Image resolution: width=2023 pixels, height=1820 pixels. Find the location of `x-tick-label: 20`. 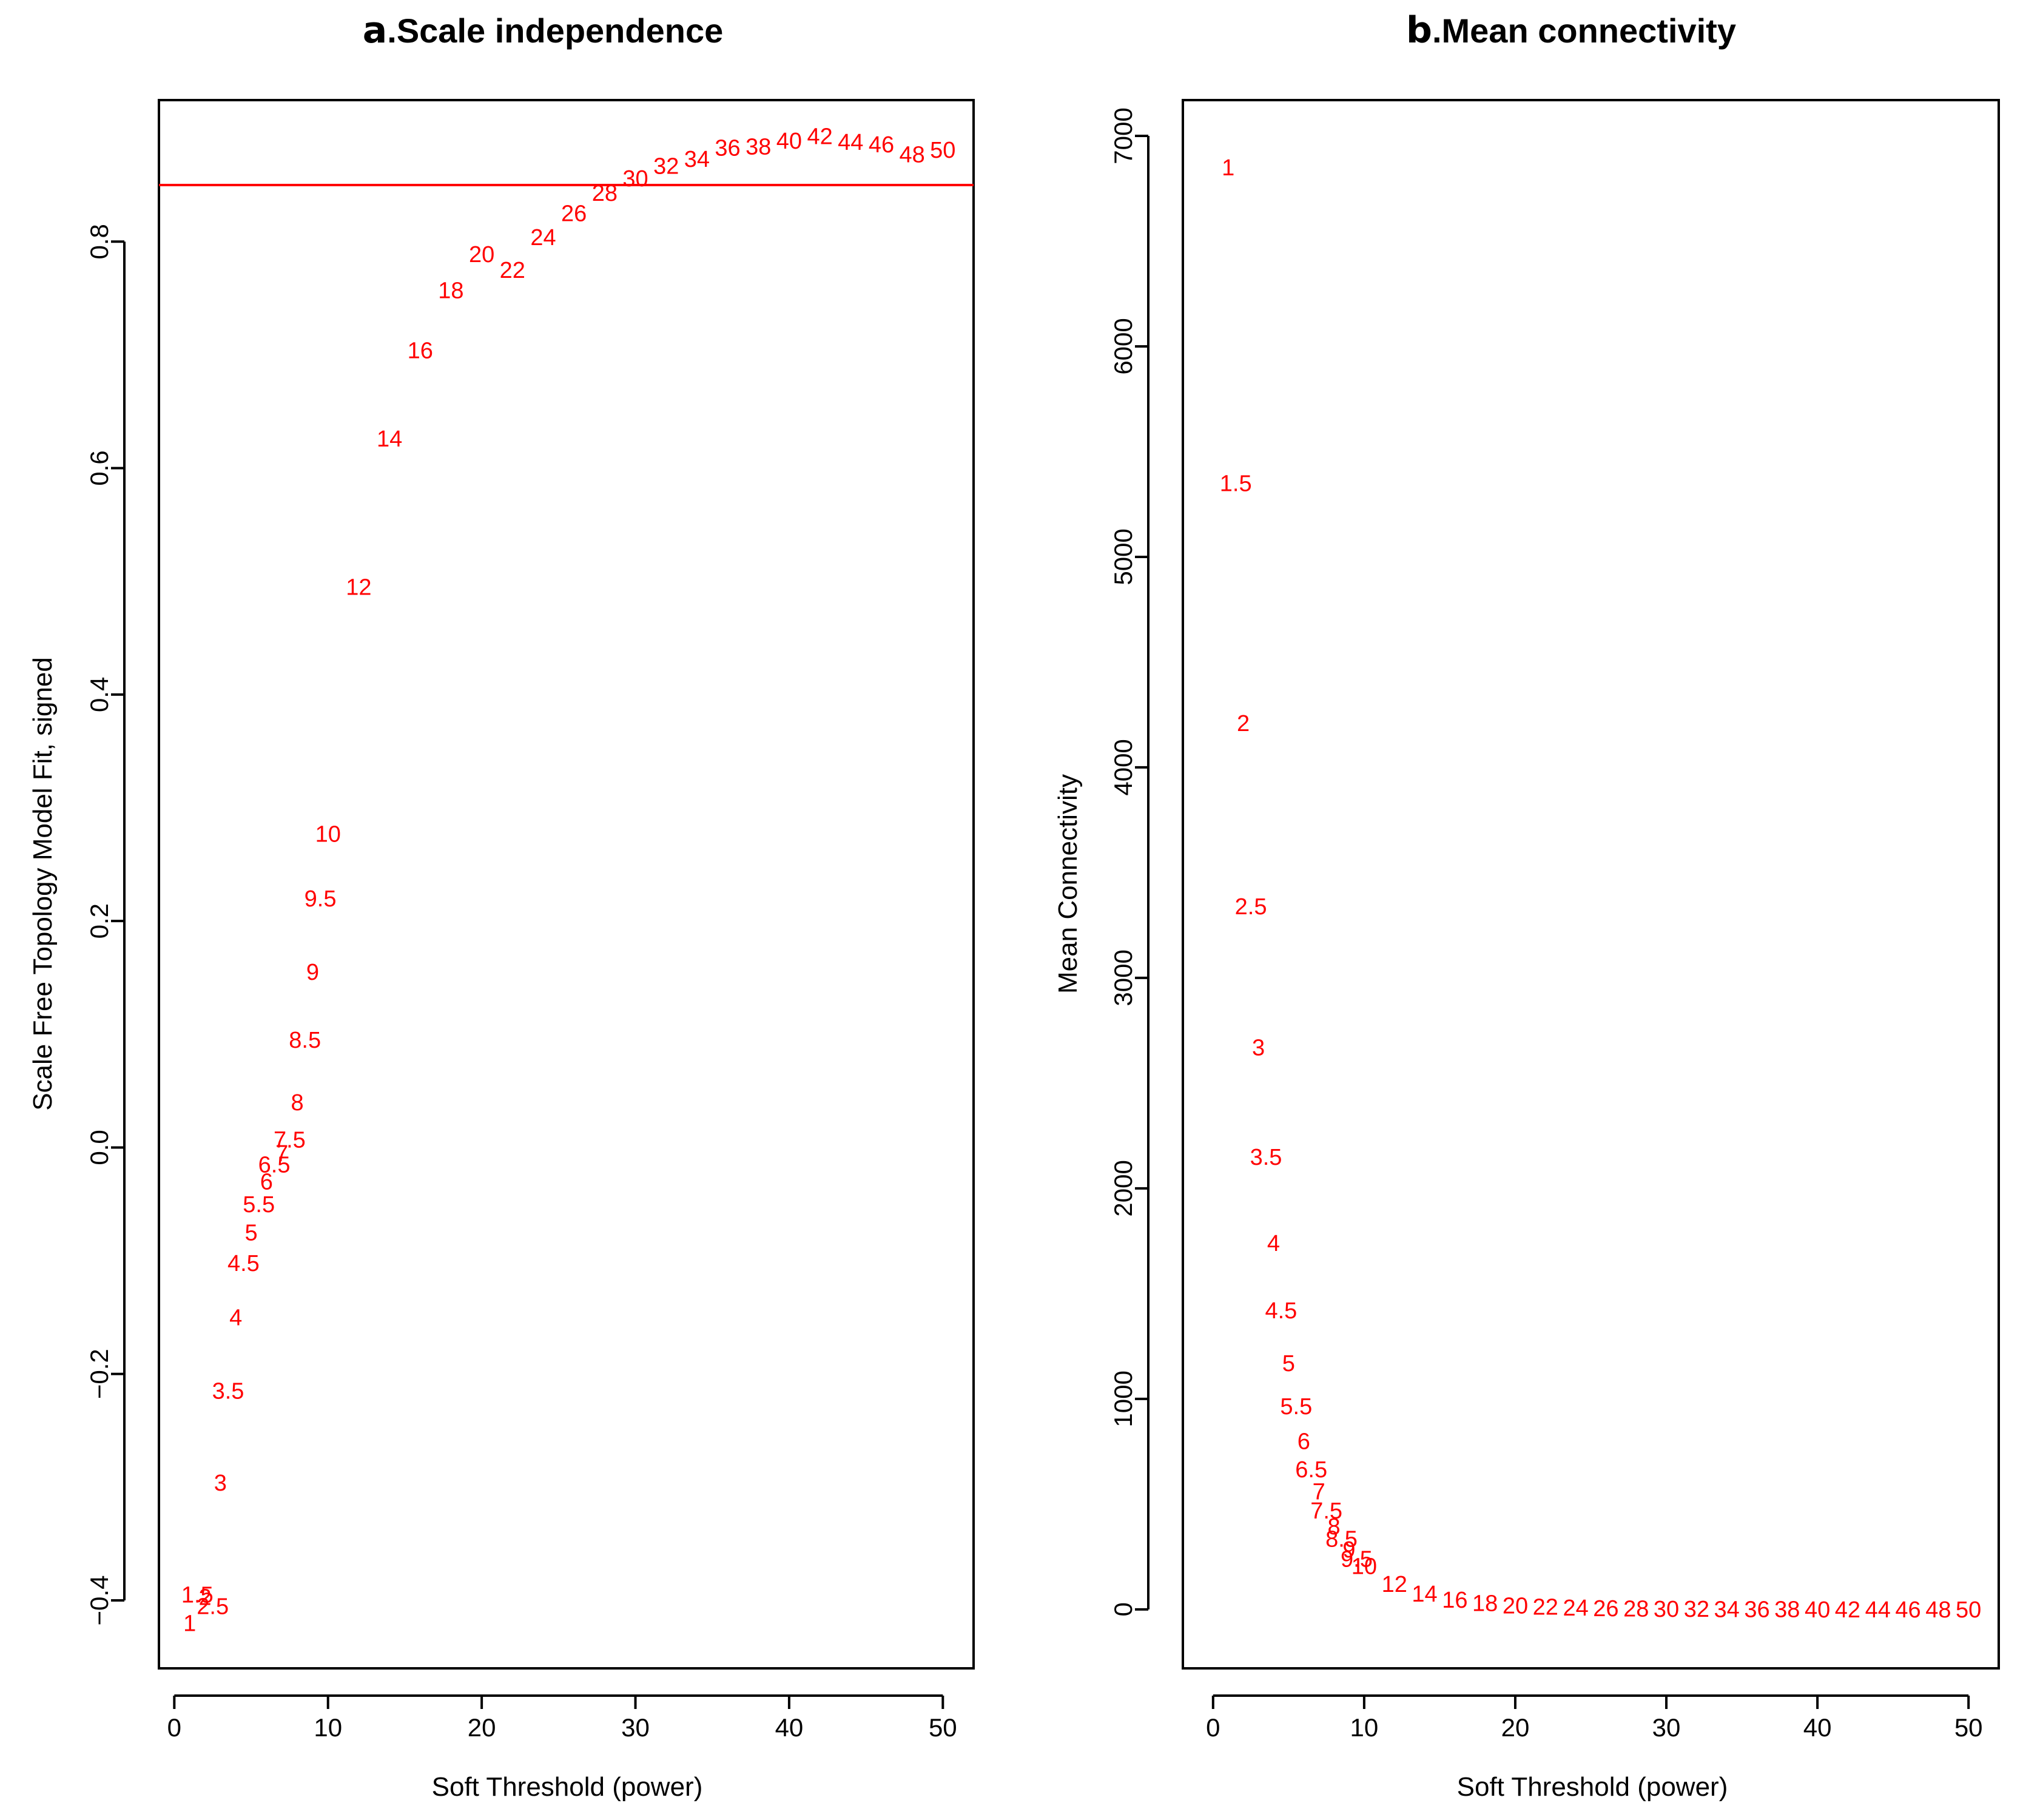

x-tick-label: 20 is located at coordinates (482, 1727).